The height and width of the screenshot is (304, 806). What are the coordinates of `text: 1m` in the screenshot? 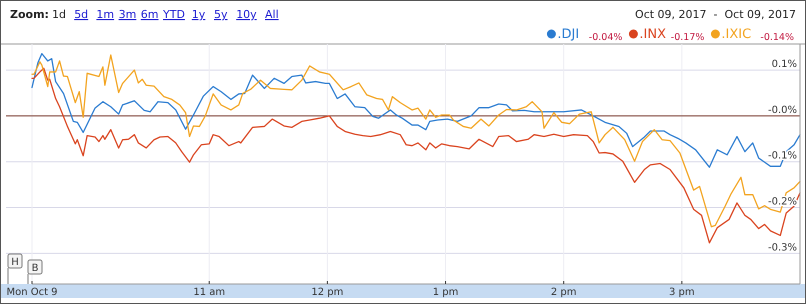 It's located at (105, 14).